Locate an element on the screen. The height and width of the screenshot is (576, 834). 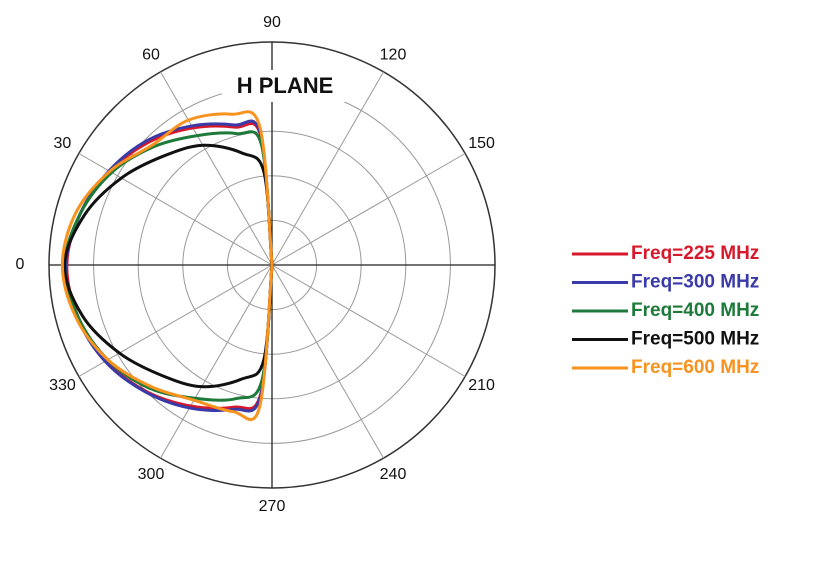
legend-label: Freq=225 MHz is located at coordinates (695, 253).